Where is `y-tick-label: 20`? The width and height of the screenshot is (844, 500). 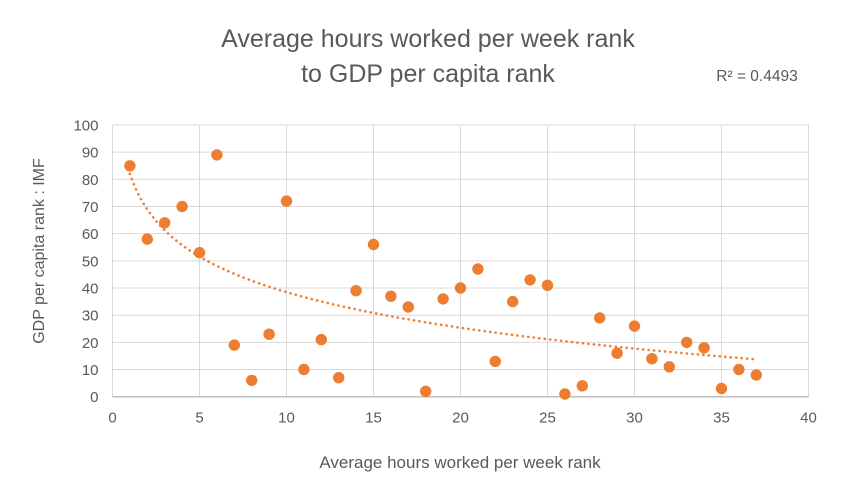 y-tick-label: 20 is located at coordinates (90, 343).